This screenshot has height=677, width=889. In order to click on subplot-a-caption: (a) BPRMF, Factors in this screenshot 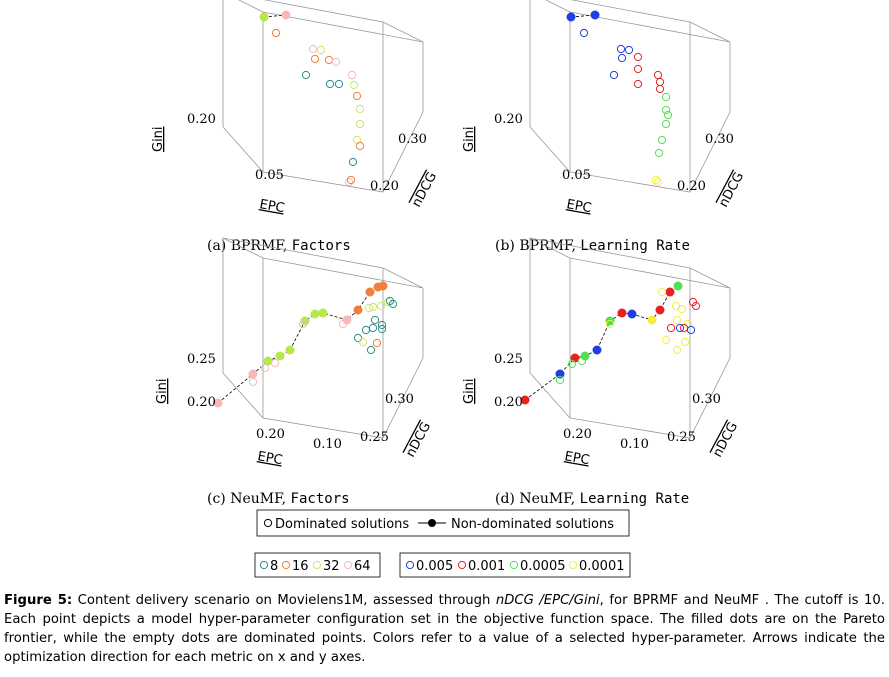, I will do `click(279, 246)`.